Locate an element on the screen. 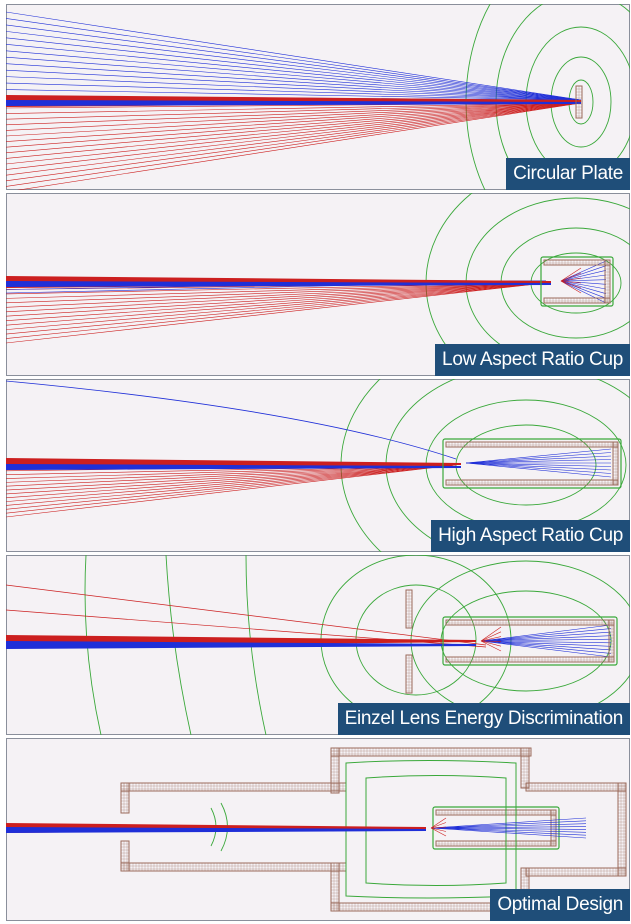 The width and height of the screenshot is (631, 924). cup-bottom-wall is located at coordinates (496, 843).